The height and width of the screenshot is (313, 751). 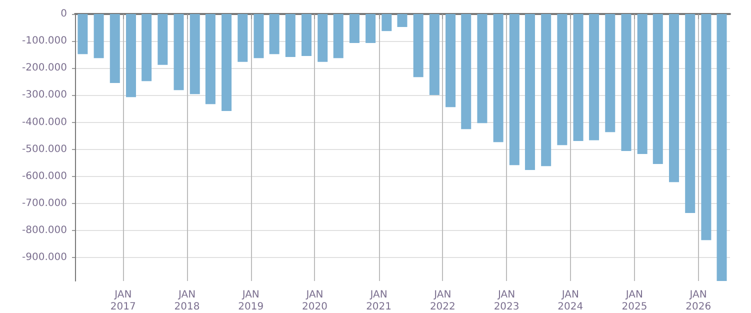 What do you see at coordinates (379, 301) in the screenshot?
I see `x-tick-label: JAN 2021` at bounding box center [379, 301].